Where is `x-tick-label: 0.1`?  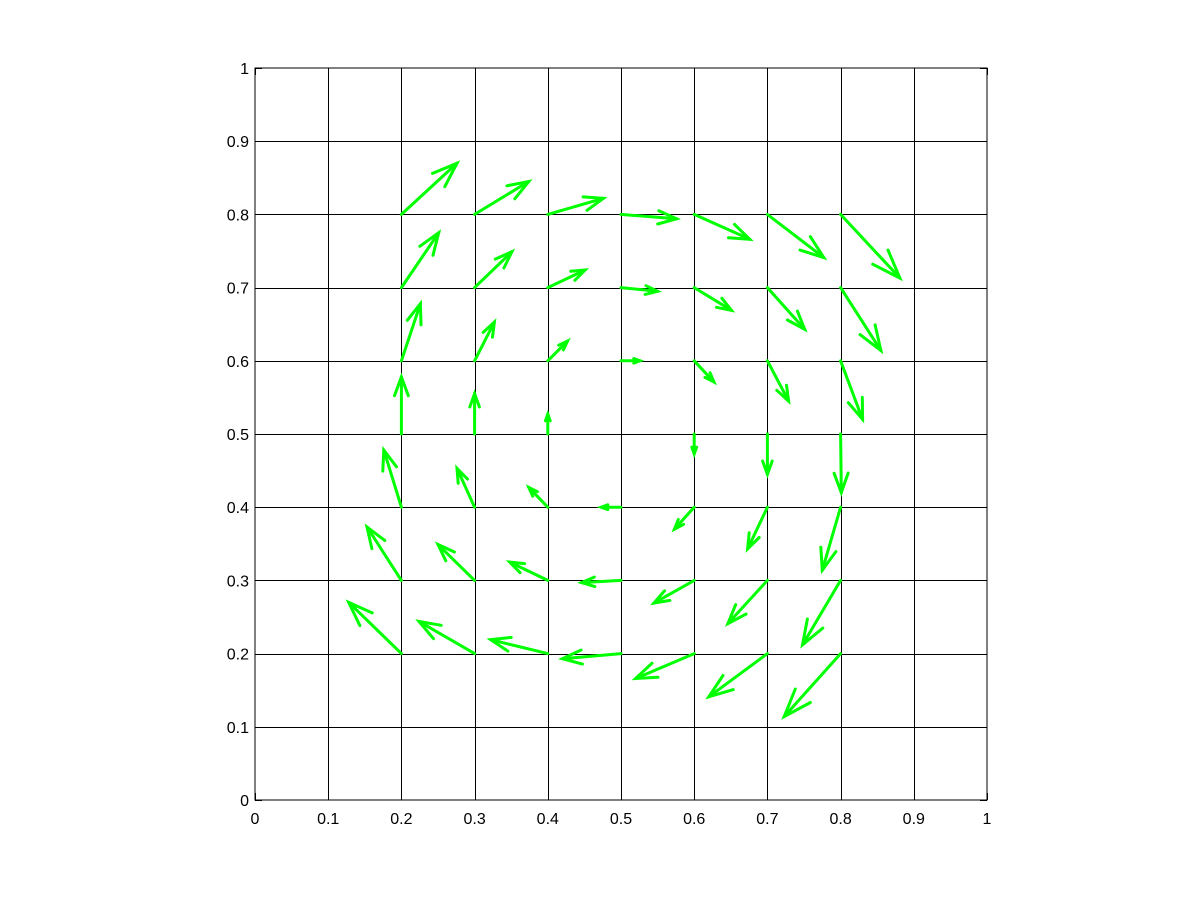 x-tick-label: 0.1 is located at coordinates (328, 819).